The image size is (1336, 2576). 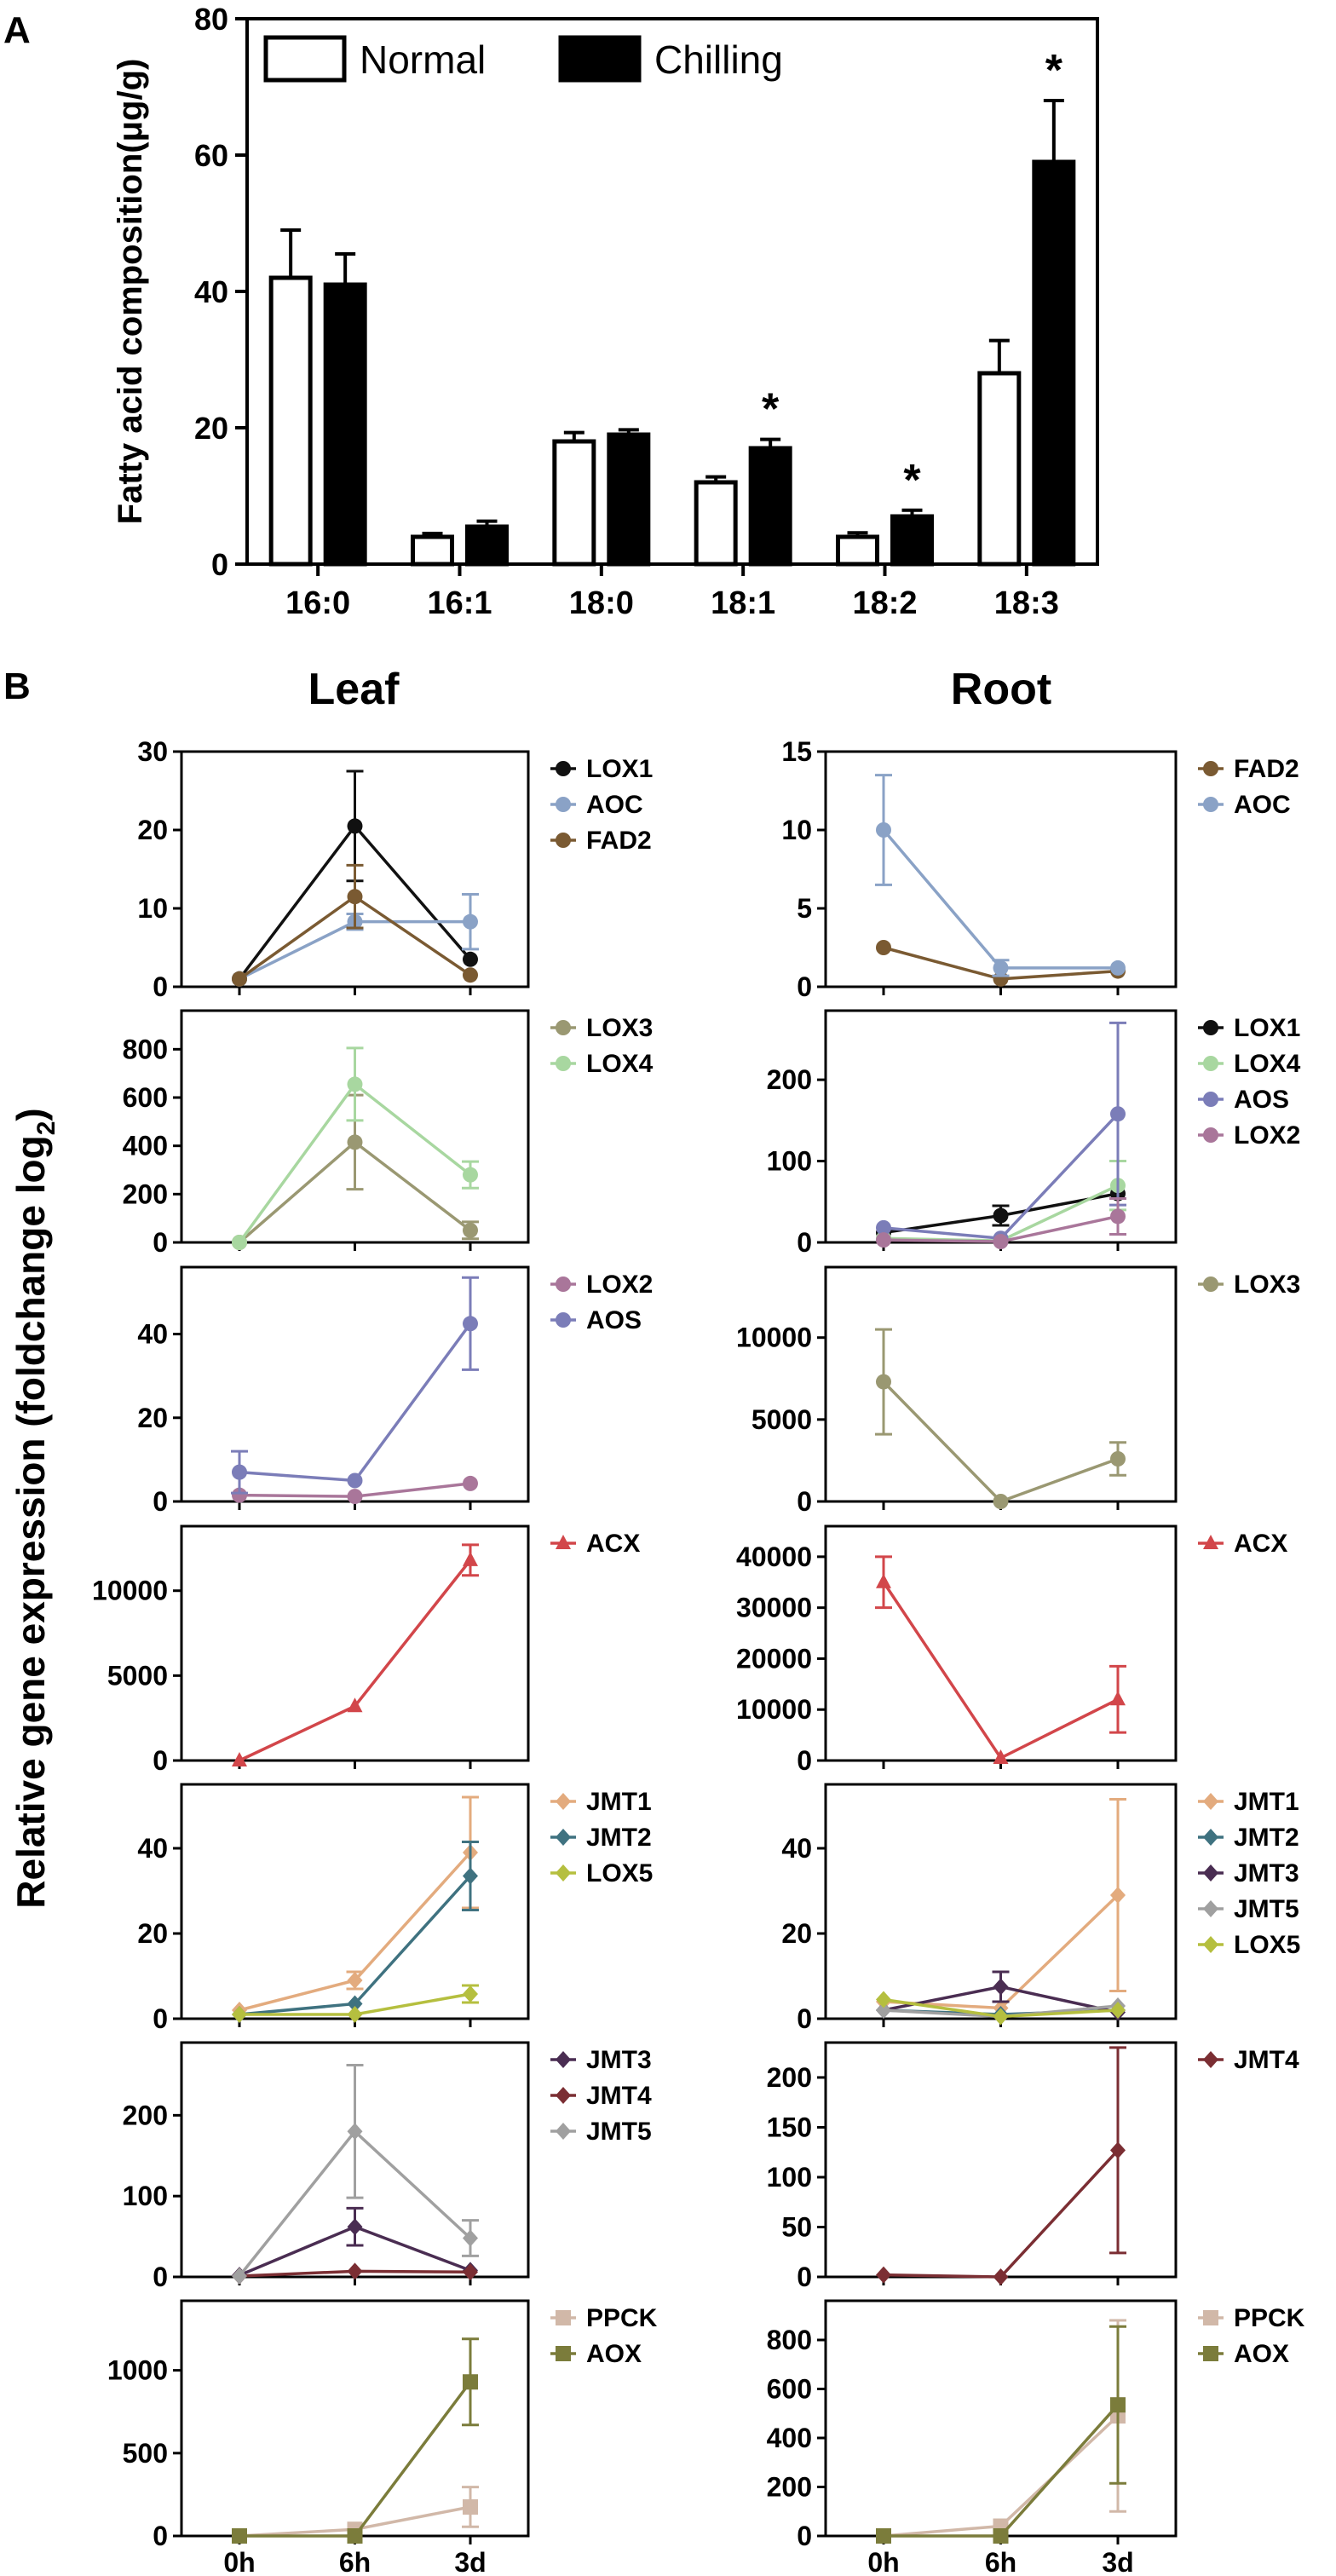 What do you see at coordinates (619, 2132) in the screenshot?
I see `legend-label-jmt5: JMT5` at bounding box center [619, 2132].